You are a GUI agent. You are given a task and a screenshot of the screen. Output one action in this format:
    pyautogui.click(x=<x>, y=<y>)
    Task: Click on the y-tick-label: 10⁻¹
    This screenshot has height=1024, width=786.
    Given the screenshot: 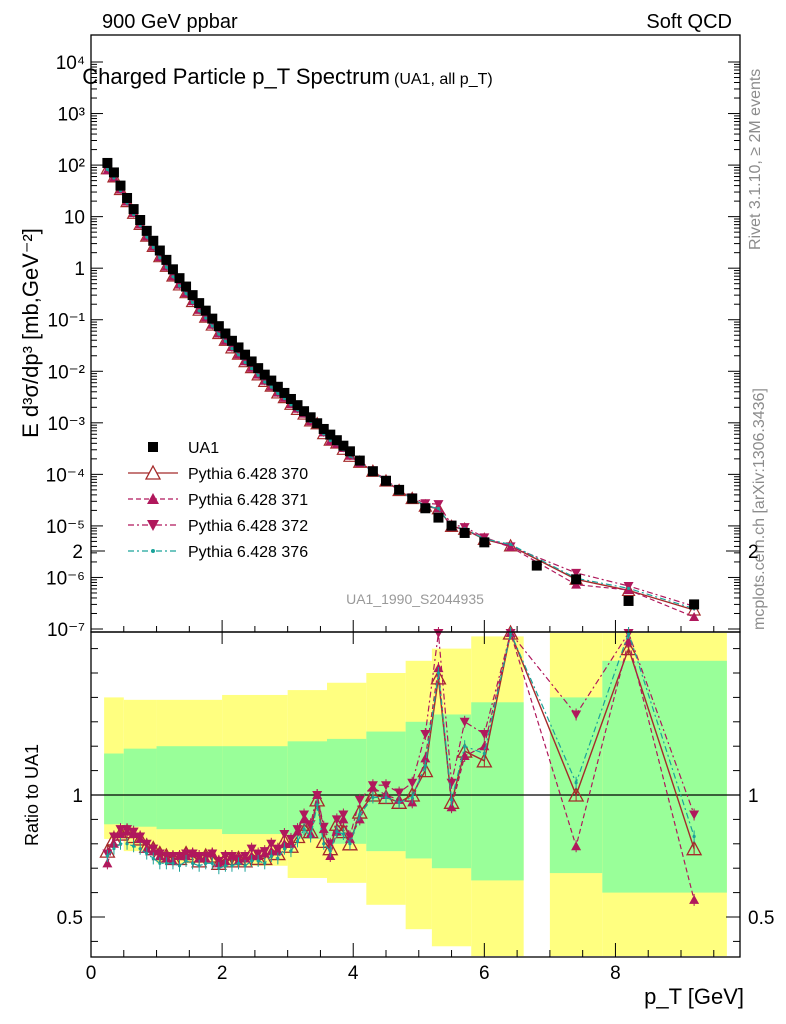 What is the action you would take?
    pyautogui.click(x=67, y=321)
    